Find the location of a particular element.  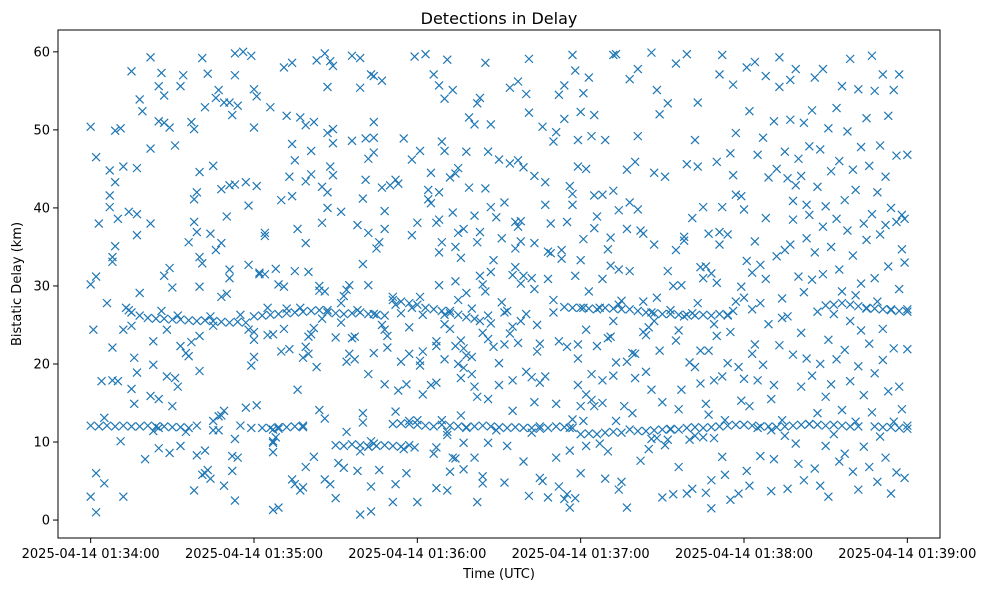

x-tick-label: 2025-04-14 01:35:00 is located at coordinates (254, 554).